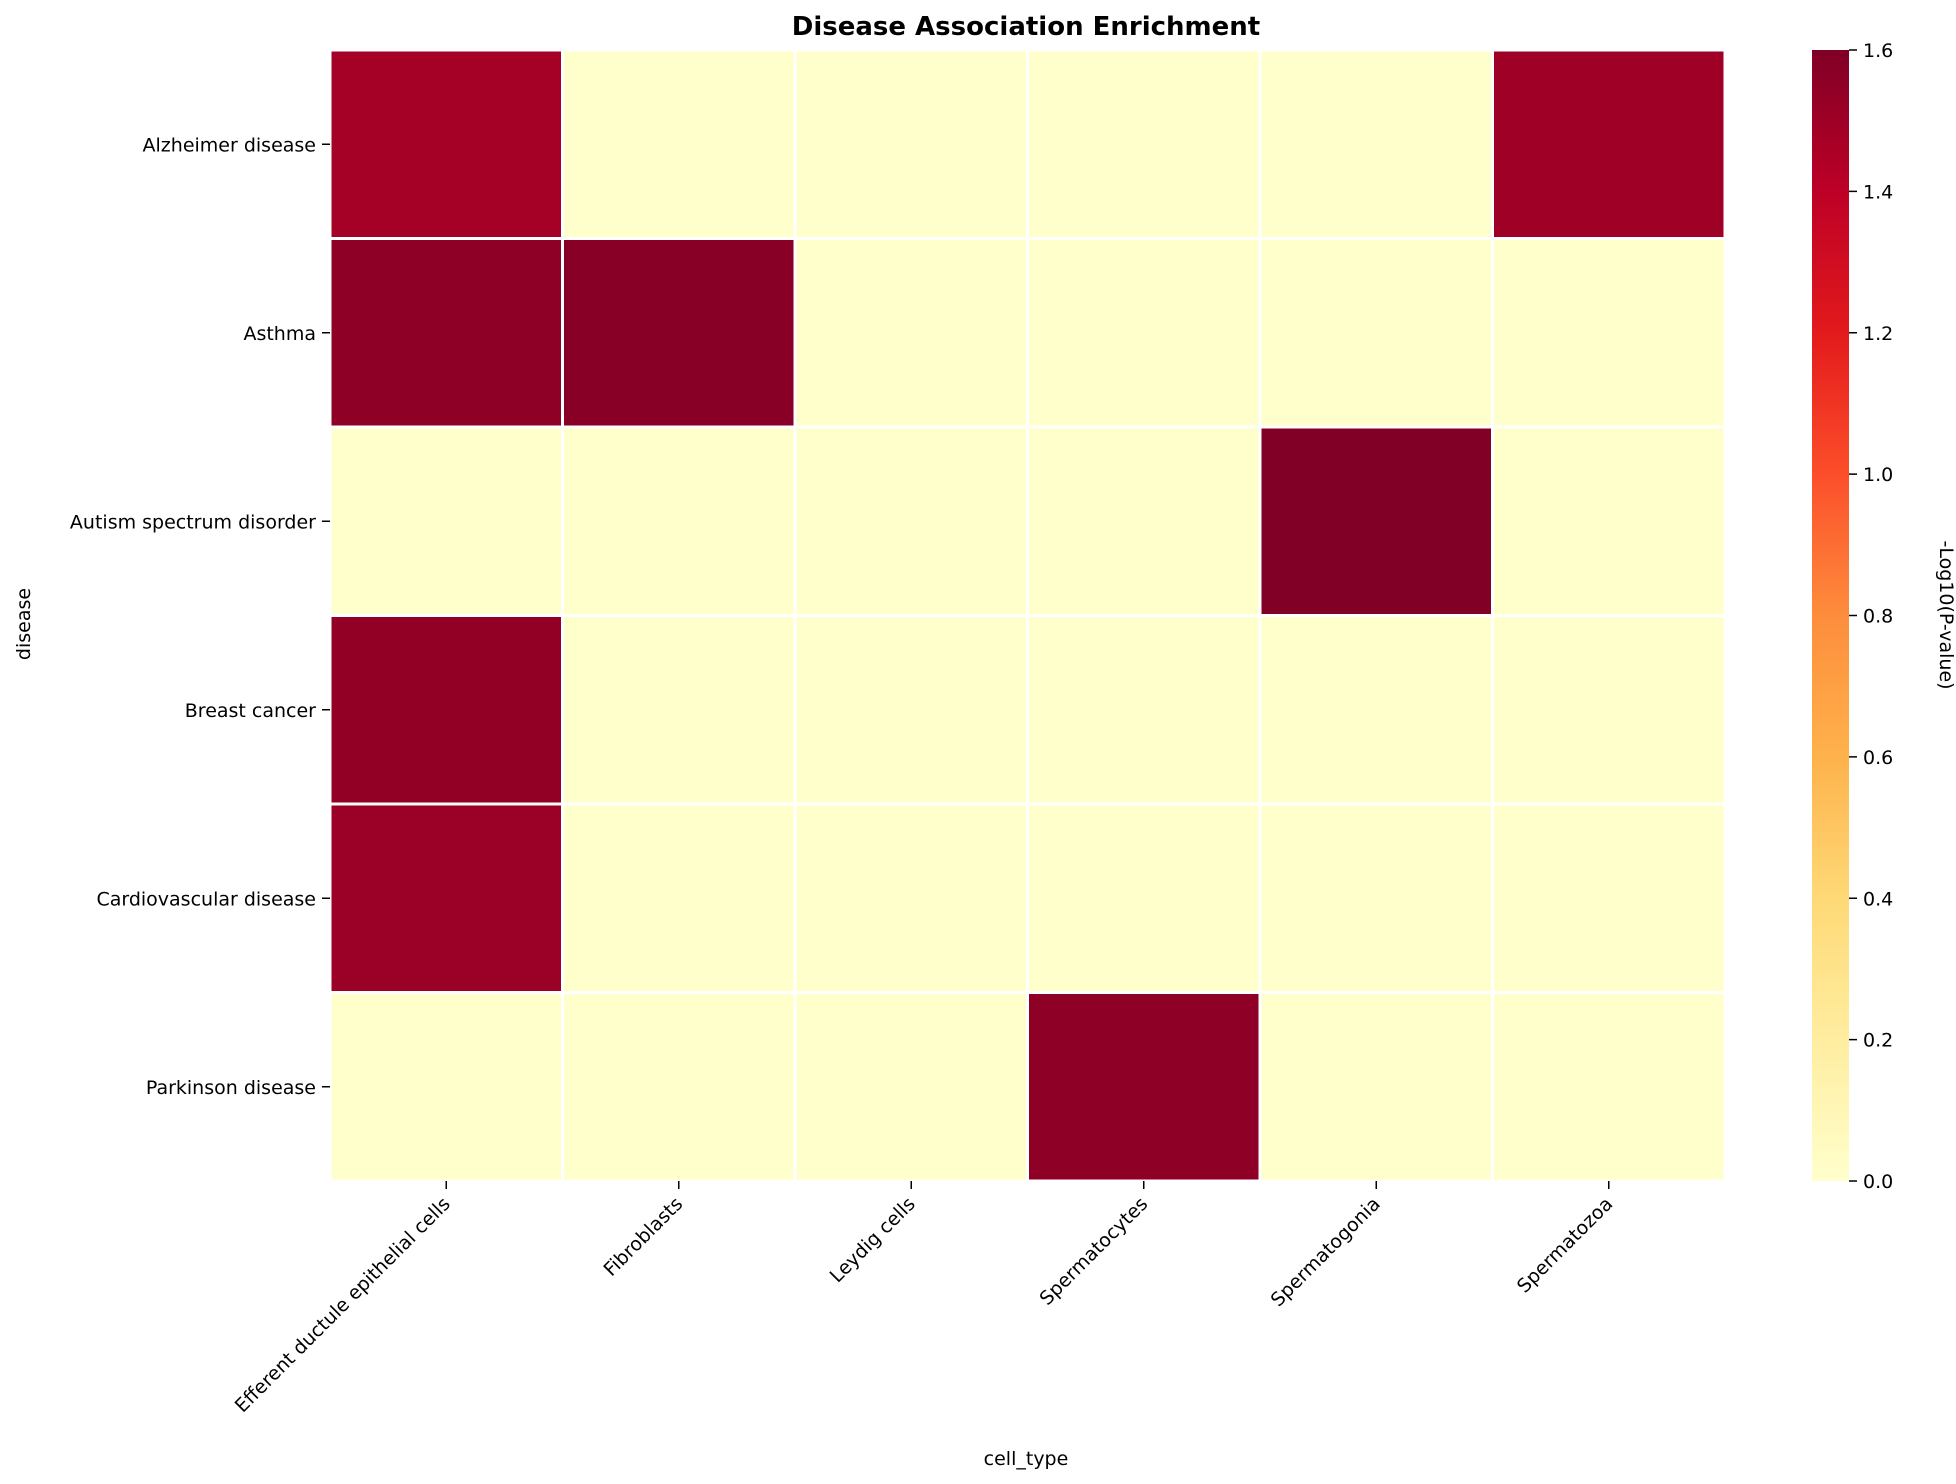 This screenshot has width=1956, height=1484. Describe the element at coordinates (24, 624) in the screenshot. I see `y-axis-label: disease` at that location.